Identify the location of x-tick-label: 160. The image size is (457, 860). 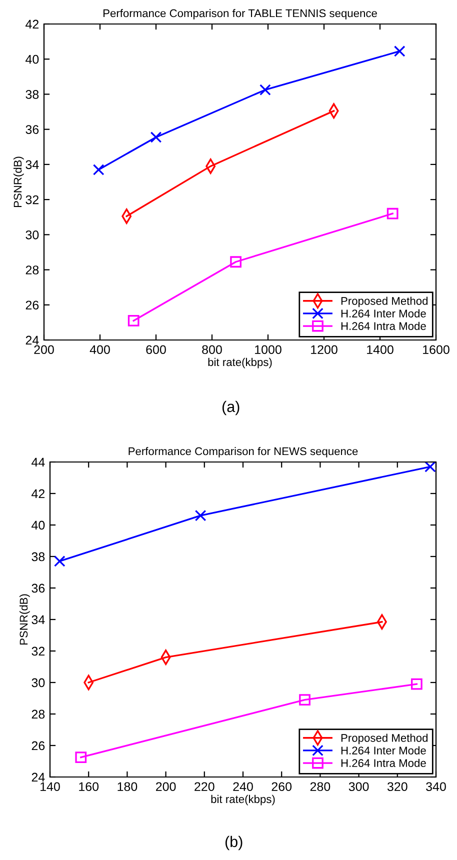
(89, 787).